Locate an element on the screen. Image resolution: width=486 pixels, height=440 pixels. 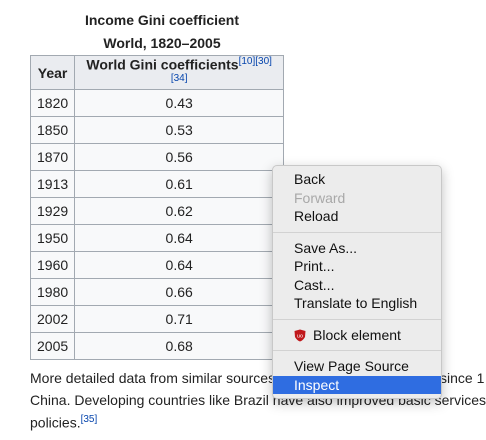
table-subtitle: World, 1820–2005 is located at coordinates (162, 43).